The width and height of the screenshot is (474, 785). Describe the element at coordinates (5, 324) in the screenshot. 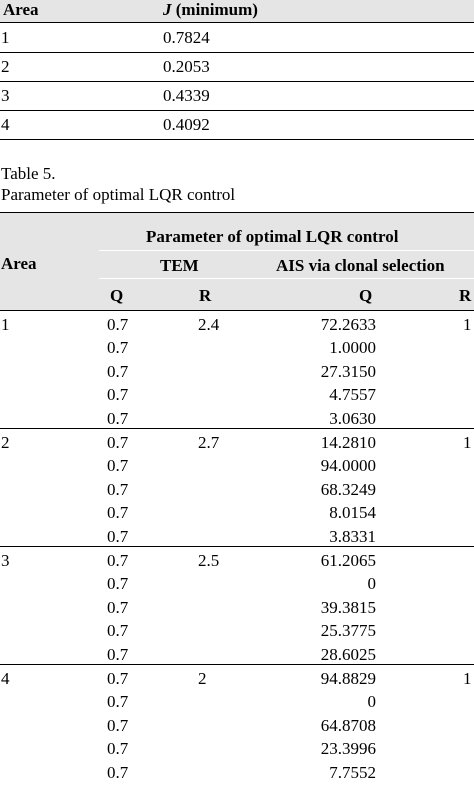

I see `table5-cell-area: 1` at that location.